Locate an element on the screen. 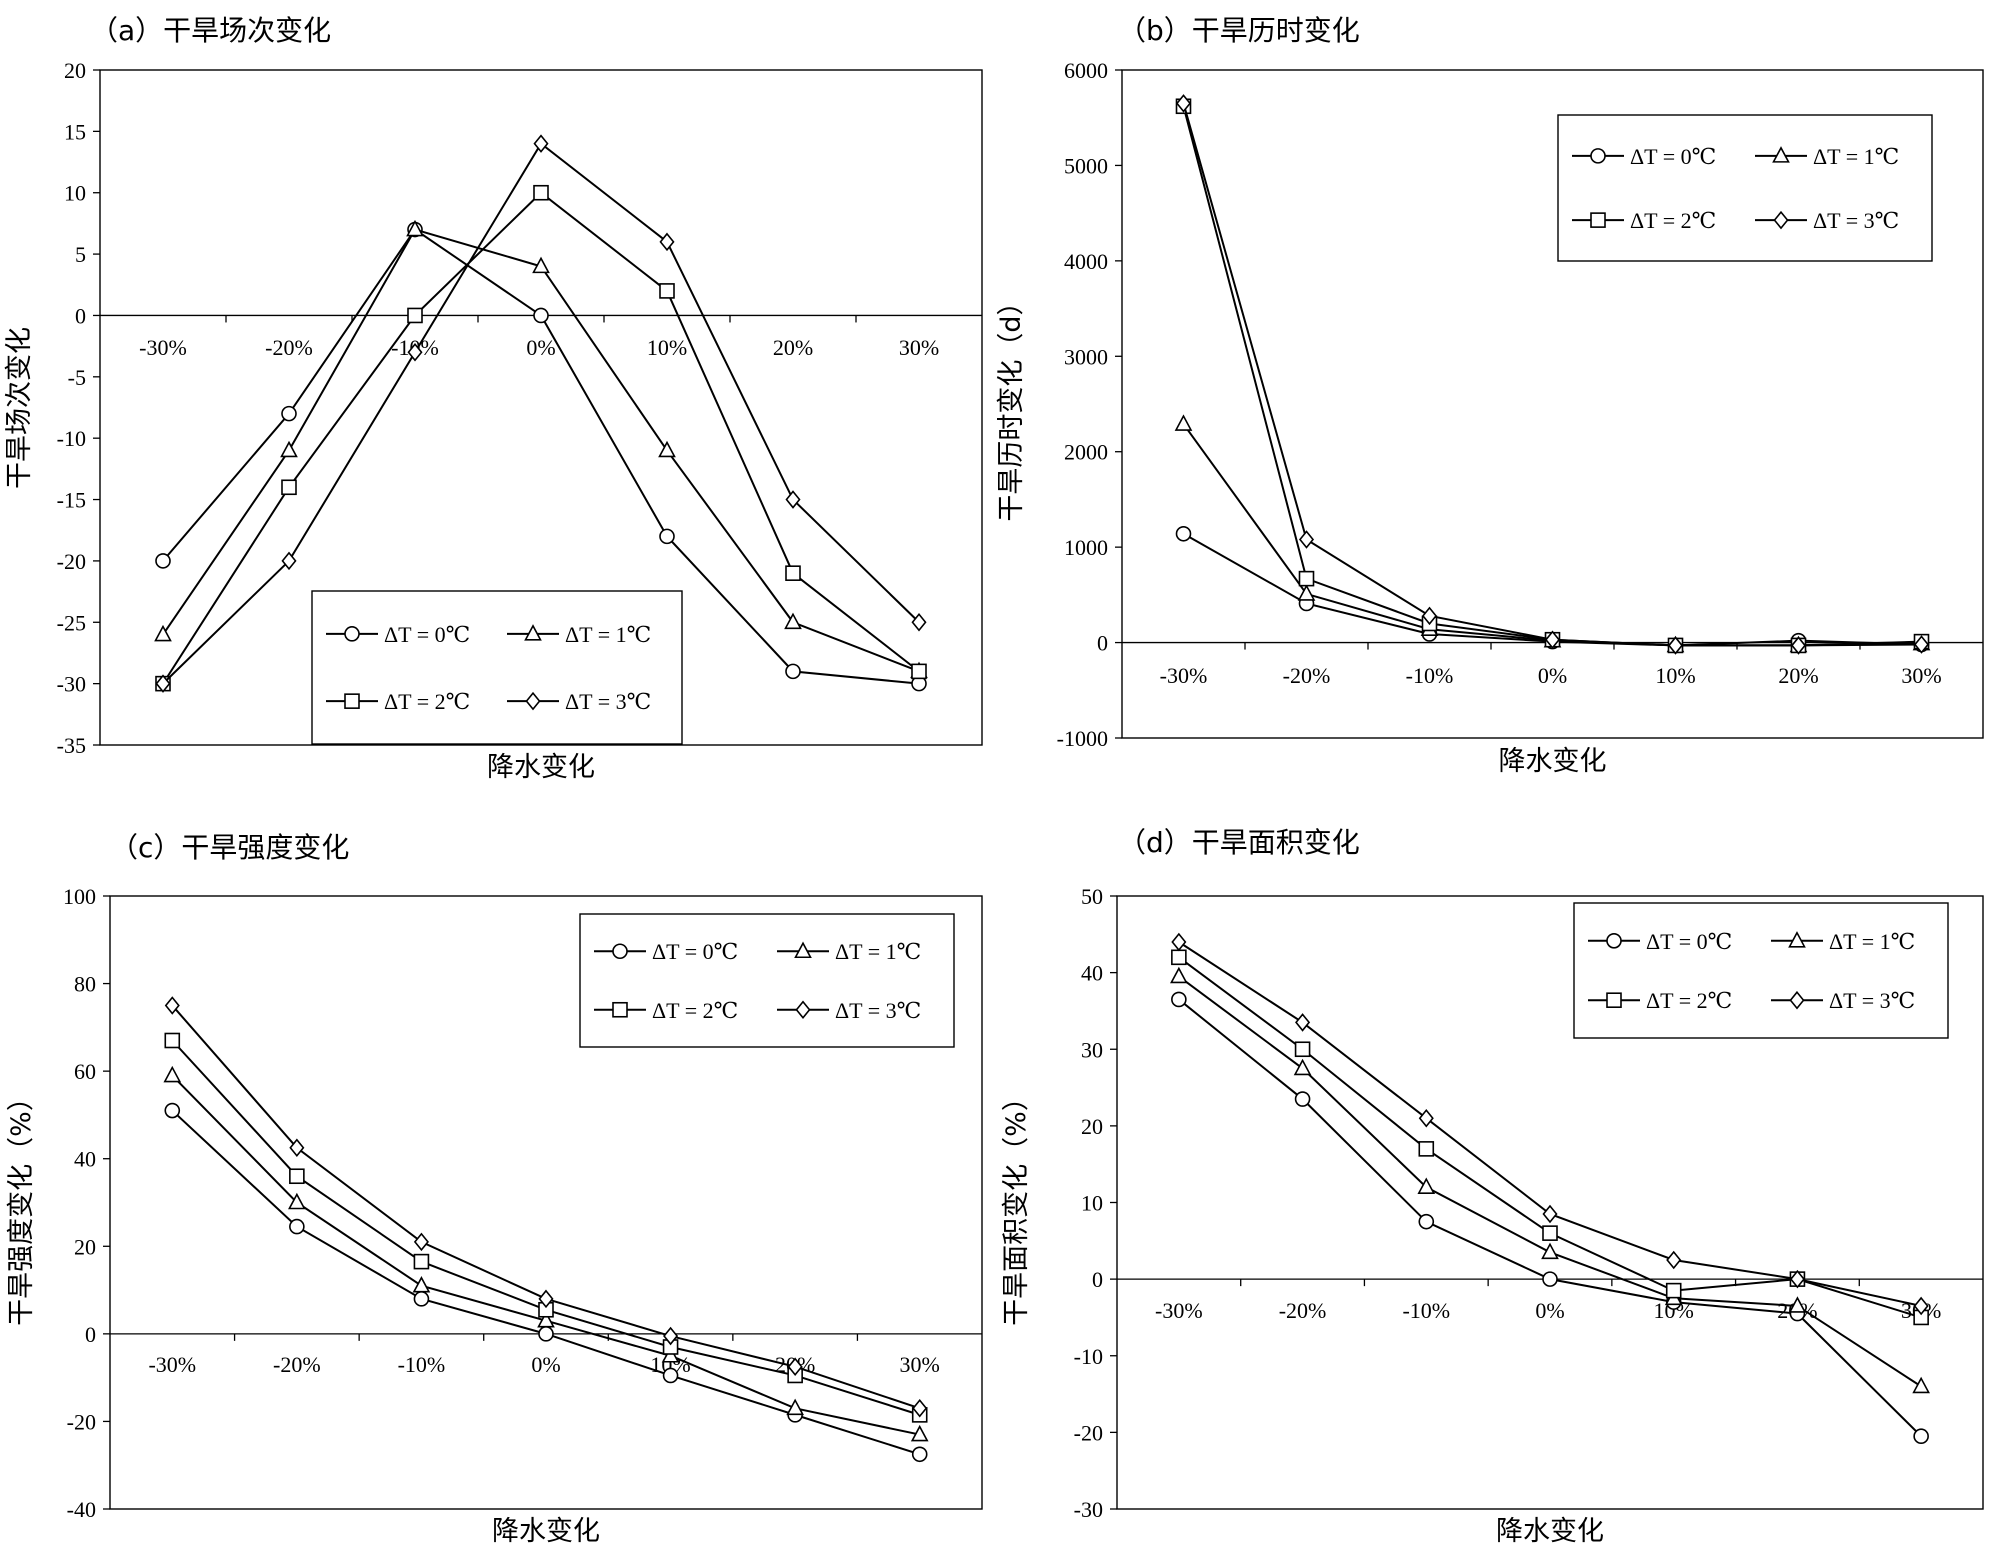 The image size is (2000, 1564). x-tick-label: -10% is located at coordinates (422, 1364).